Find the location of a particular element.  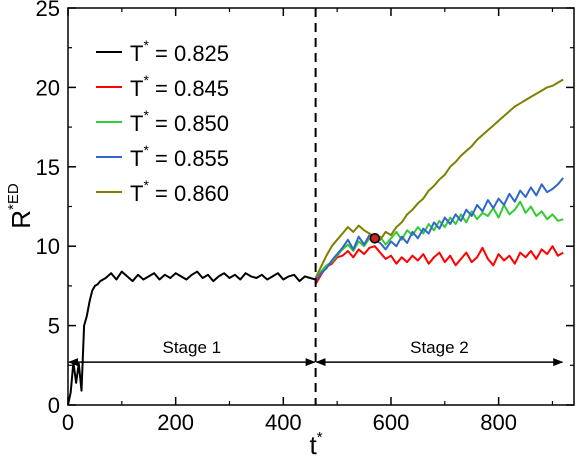

x-tick-label: 400 is located at coordinates (283, 422).